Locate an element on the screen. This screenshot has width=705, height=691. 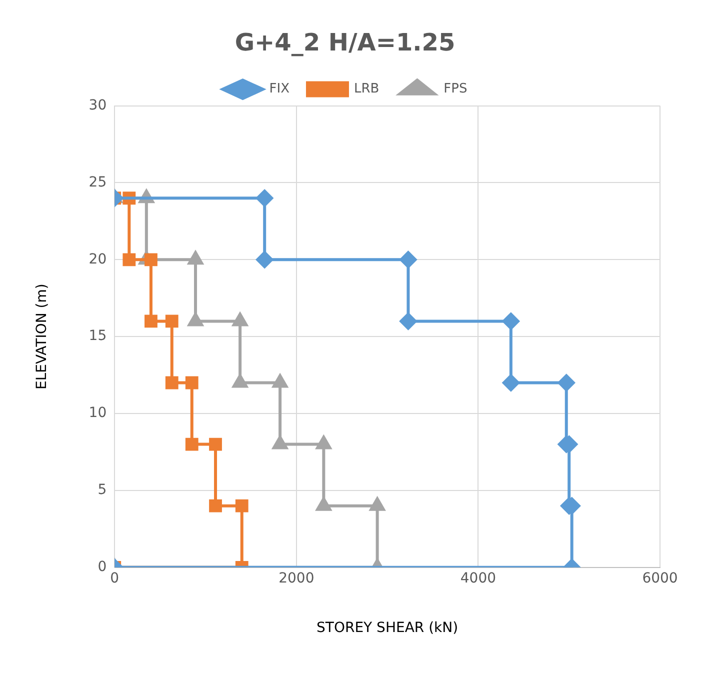
legend-label: FIX is located at coordinates (279, 89).